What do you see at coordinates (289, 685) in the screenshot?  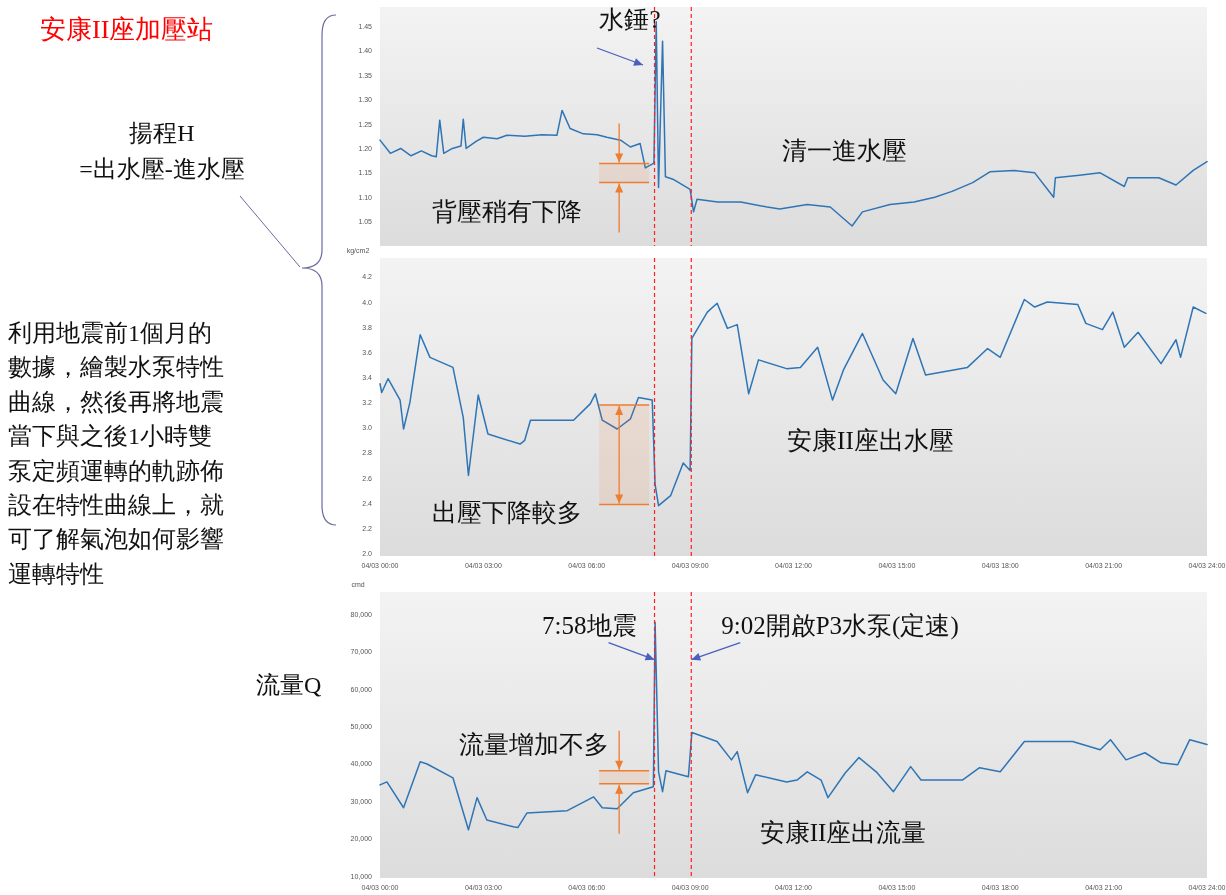 I see `text: 流量Q` at bounding box center [289, 685].